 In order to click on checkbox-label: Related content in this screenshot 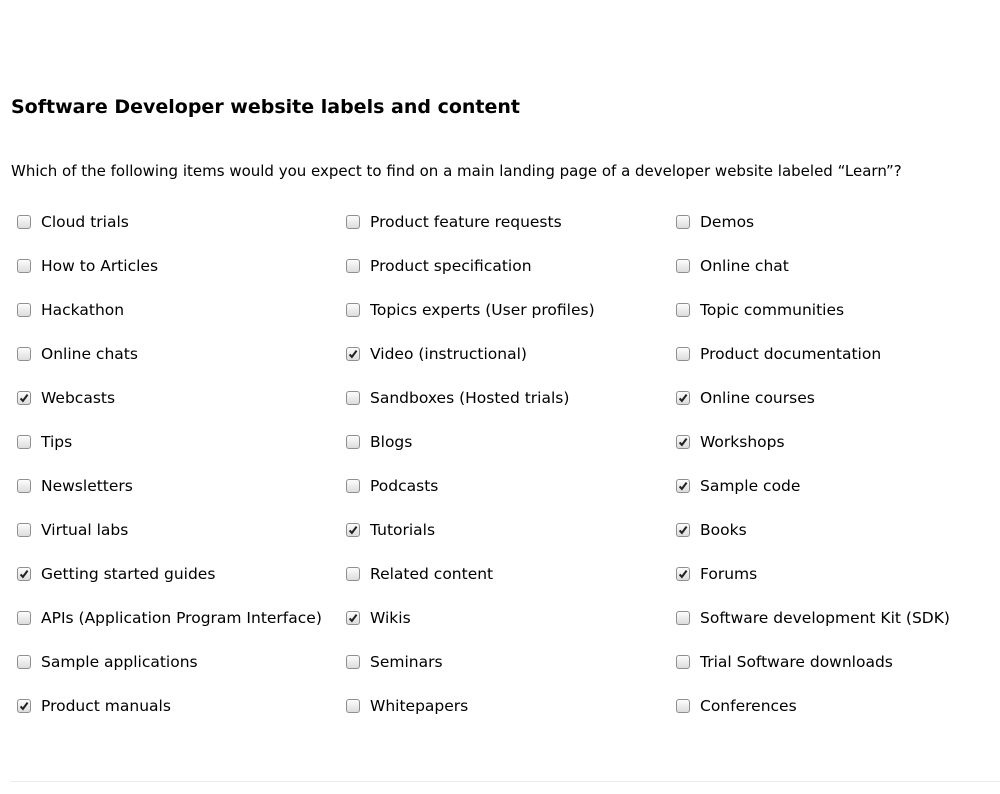, I will do `click(432, 574)`.